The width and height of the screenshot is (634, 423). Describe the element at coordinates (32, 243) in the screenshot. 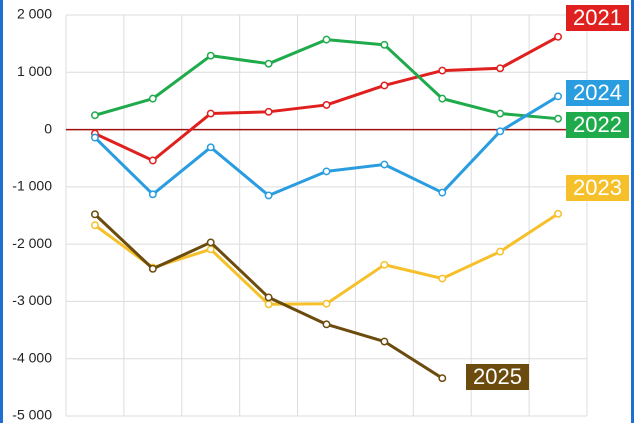

I see `y-tick-label: -2 000` at that location.